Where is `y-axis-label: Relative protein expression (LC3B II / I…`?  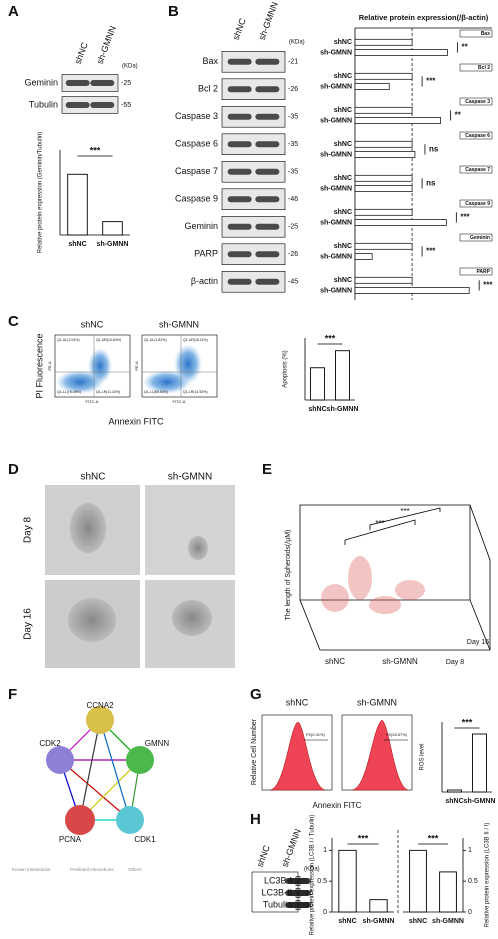
y-axis-label: Relative protein expression (LC3B II / I… is located at coordinates (488, 875).